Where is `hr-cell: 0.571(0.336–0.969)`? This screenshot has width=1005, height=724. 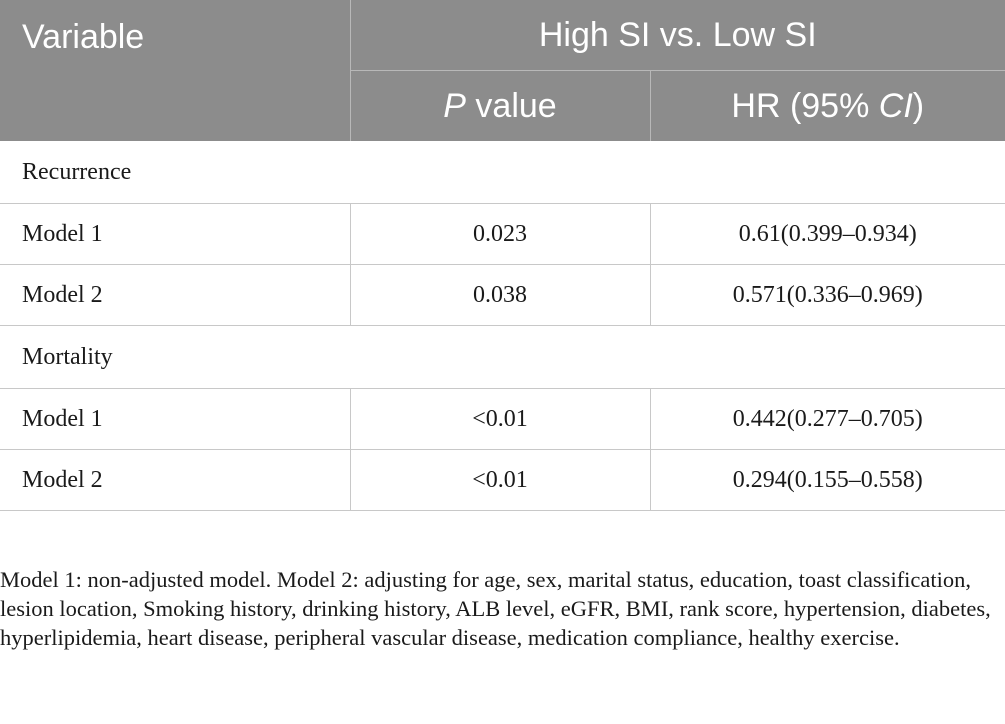
hr-cell: 0.571(0.336–0.969) is located at coordinates (827, 295).